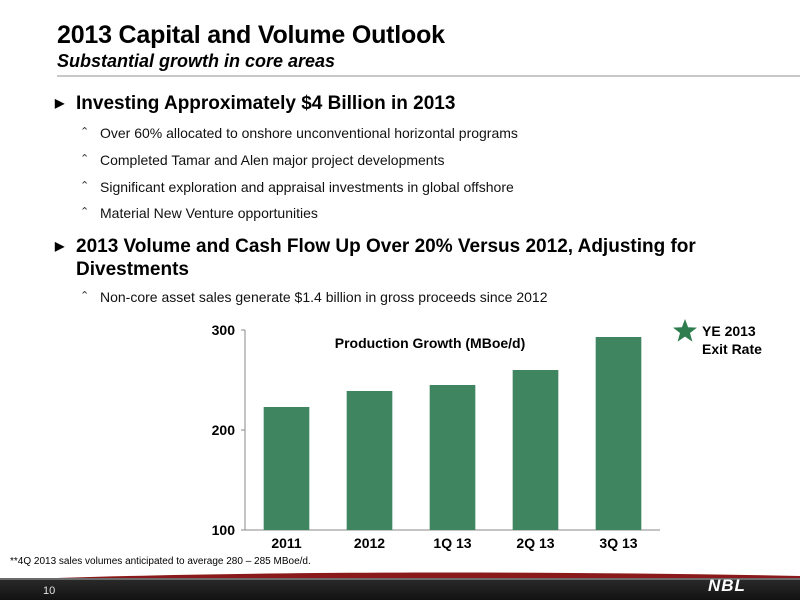 The image size is (800, 600). Describe the element at coordinates (732, 340) in the screenshot. I see `legend-label: YE 2013 Exit Rate` at that location.